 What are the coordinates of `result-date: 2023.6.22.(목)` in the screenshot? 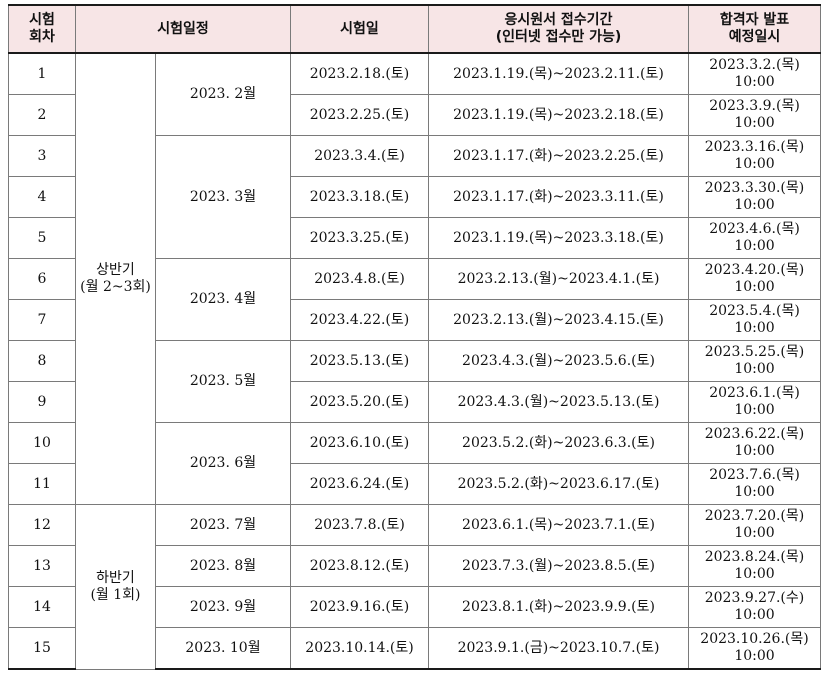 It's located at (754, 434).